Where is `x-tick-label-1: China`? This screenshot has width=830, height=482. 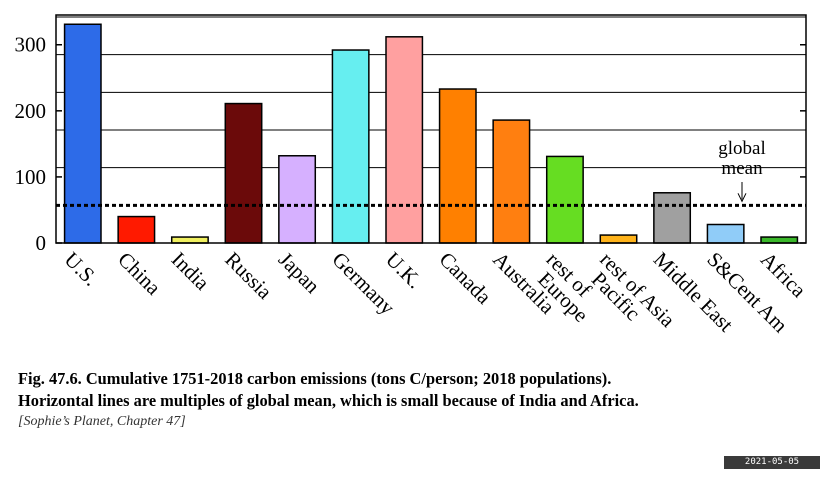
x-tick-label-1: China is located at coordinates (139, 273).